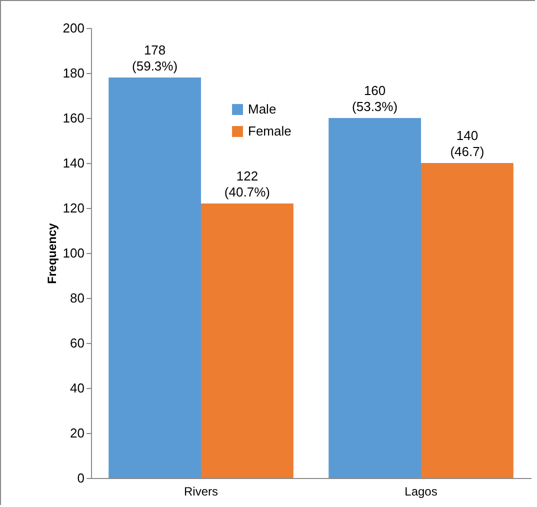 The image size is (537, 507). What do you see at coordinates (77, 433) in the screenshot?
I see `y-tick-label: 20` at bounding box center [77, 433].